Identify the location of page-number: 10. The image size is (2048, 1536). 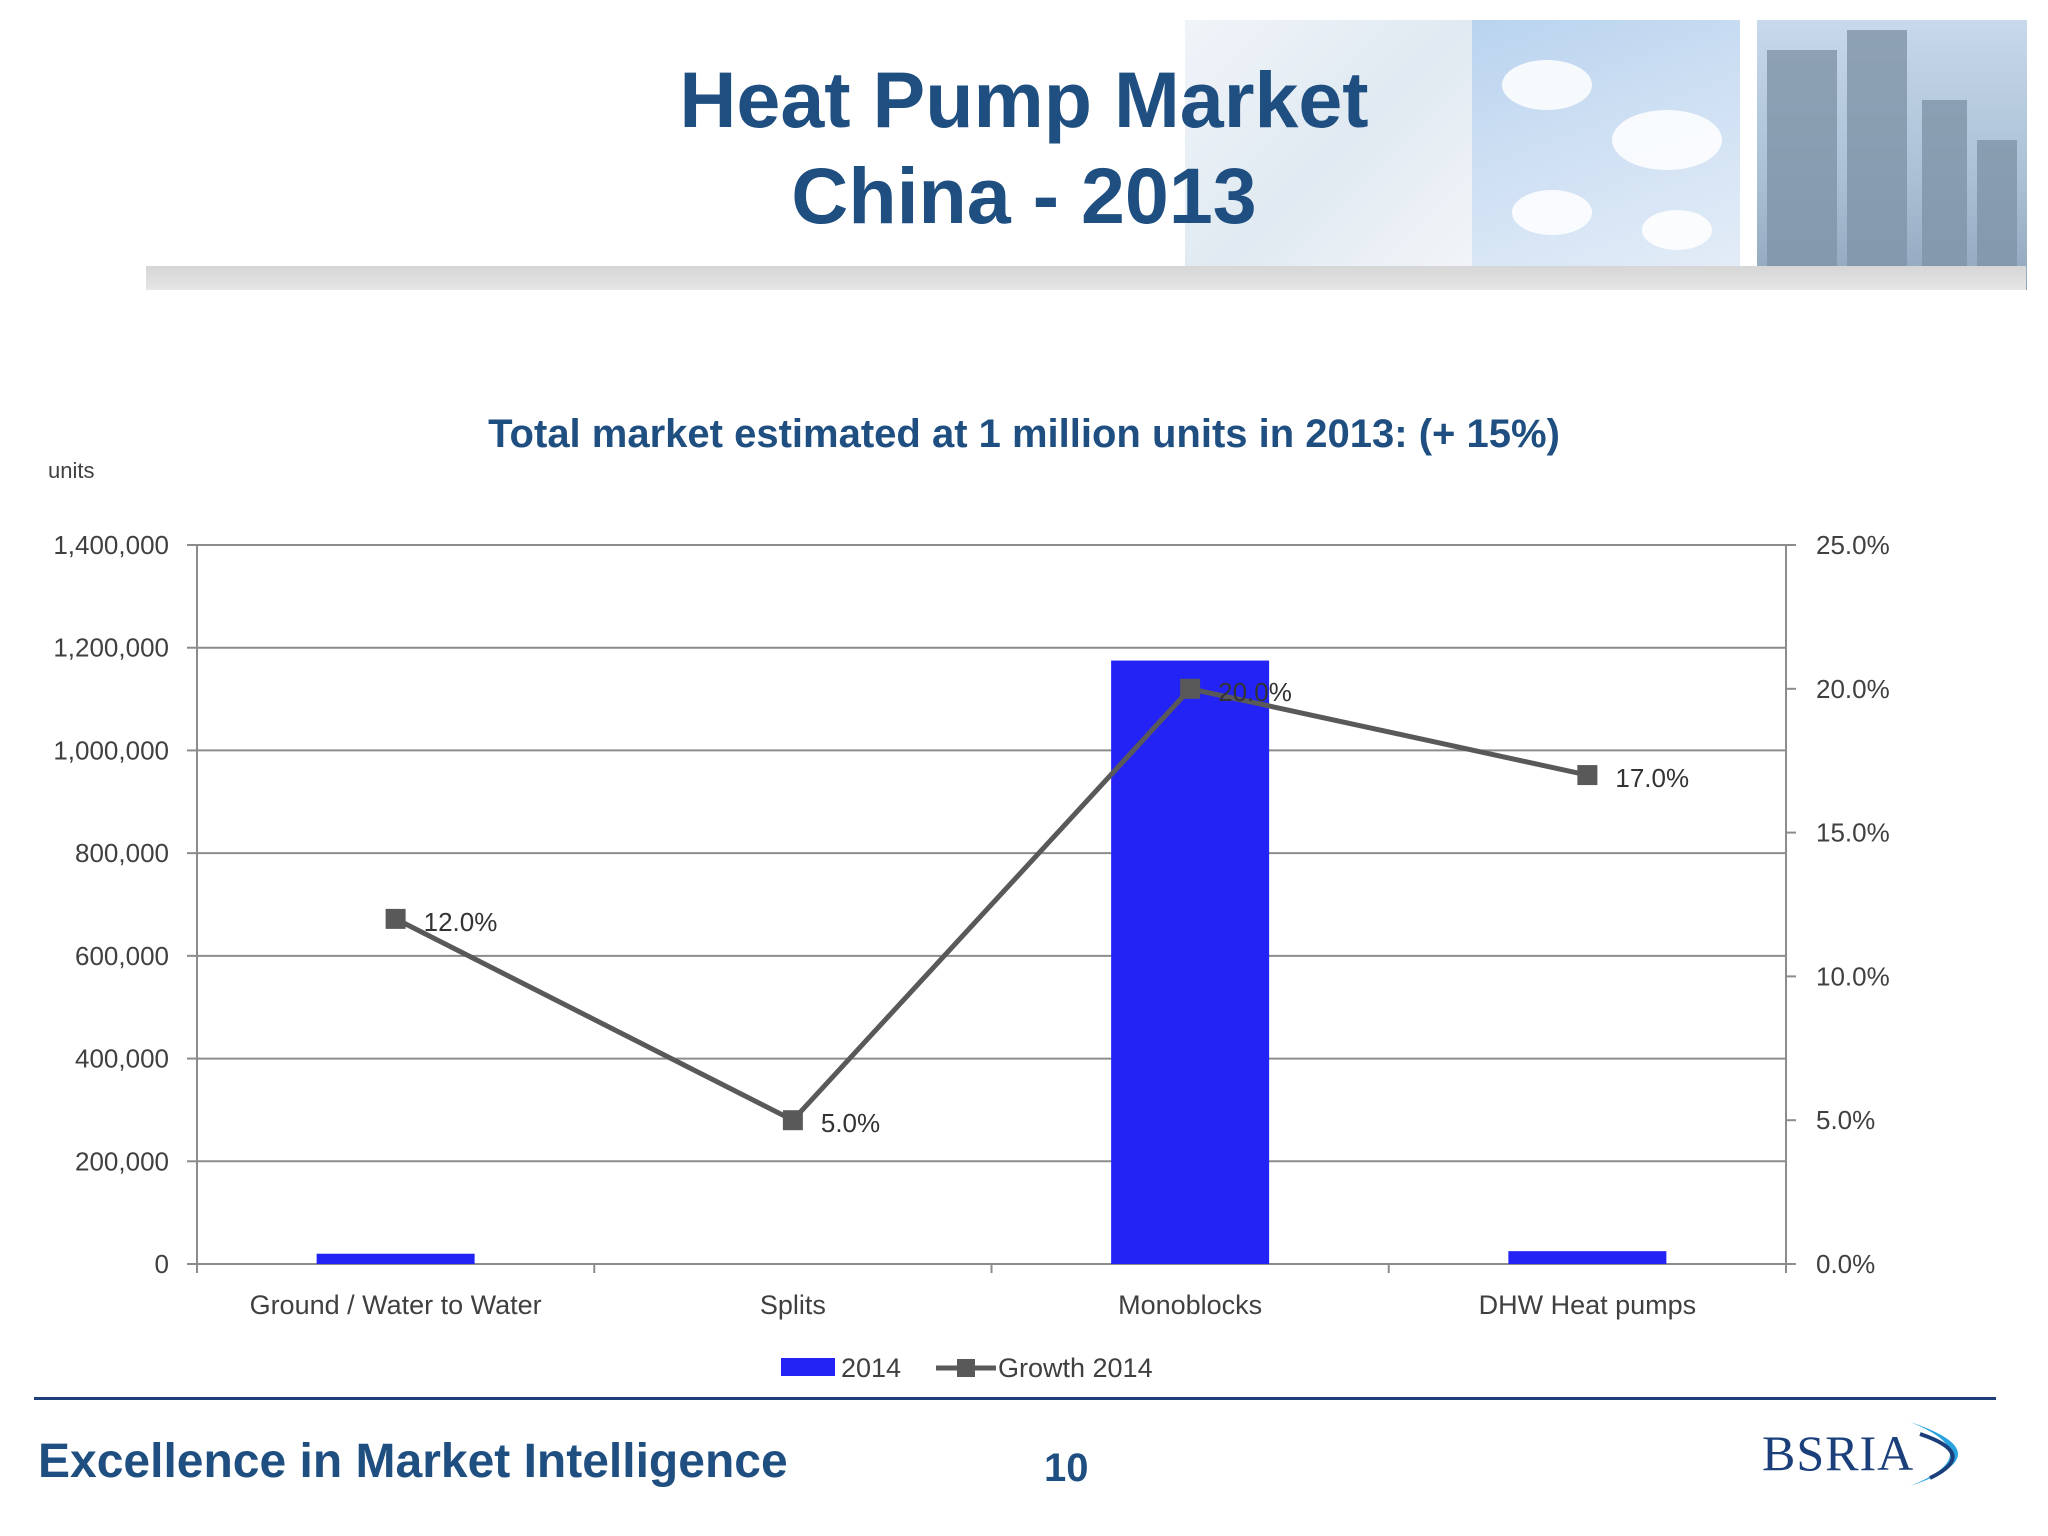
(1066, 1468).